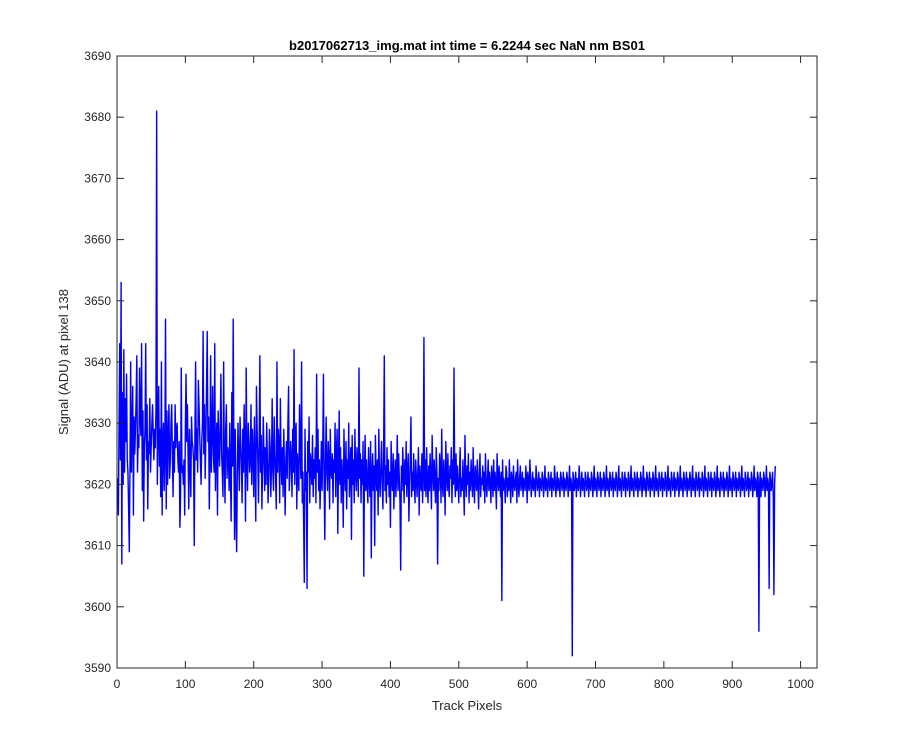 The width and height of the screenshot is (900, 750). What do you see at coordinates (97, 56) in the screenshot?
I see `y-tick-label: 3690` at bounding box center [97, 56].